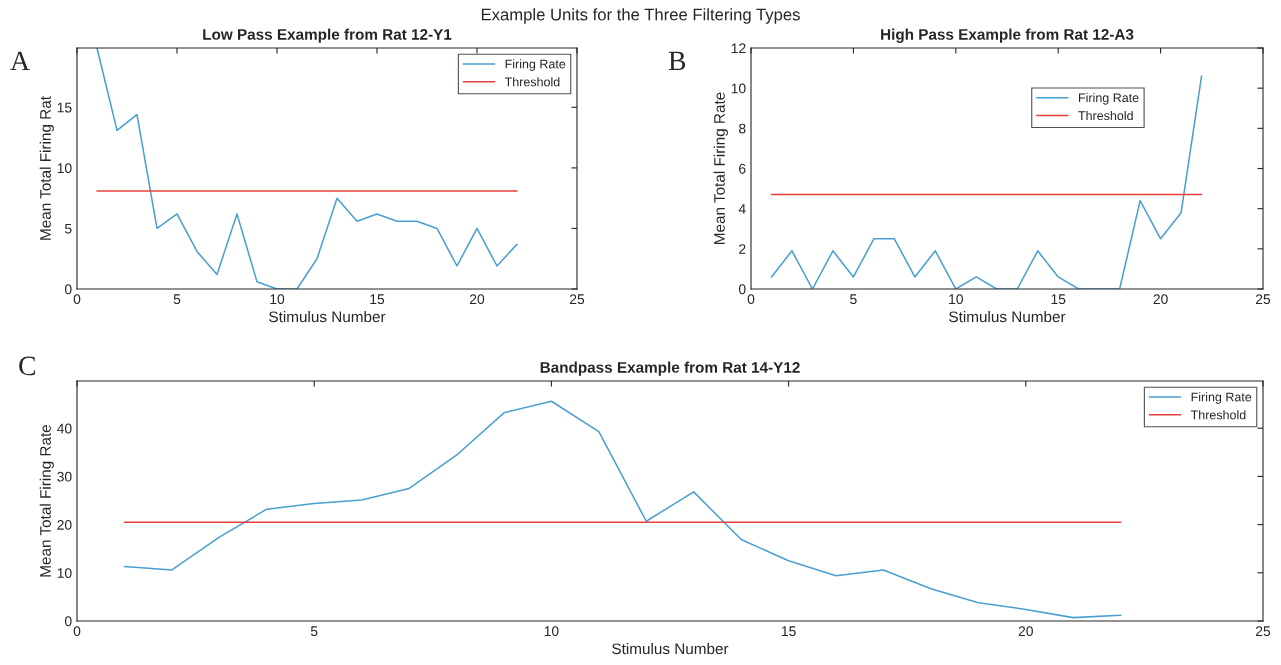  Describe the element at coordinates (64, 428) in the screenshot. I see `y-tick-label: 40` at that location.